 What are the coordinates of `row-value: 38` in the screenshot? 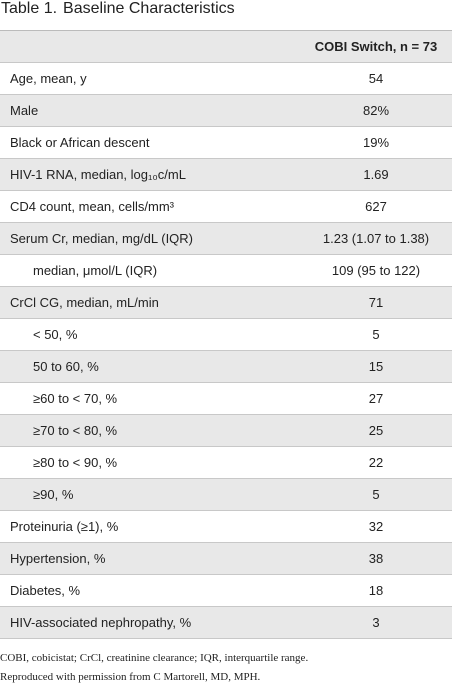 It's located at (376, 558).